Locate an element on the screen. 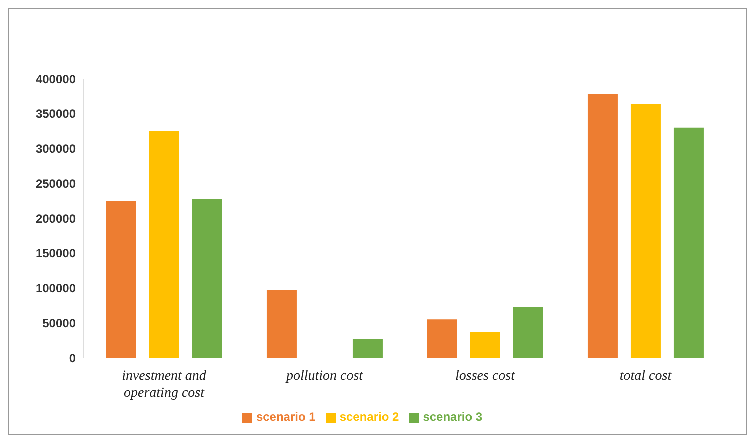  y-tick-label: 400000 is located at coordinates (56, 79).